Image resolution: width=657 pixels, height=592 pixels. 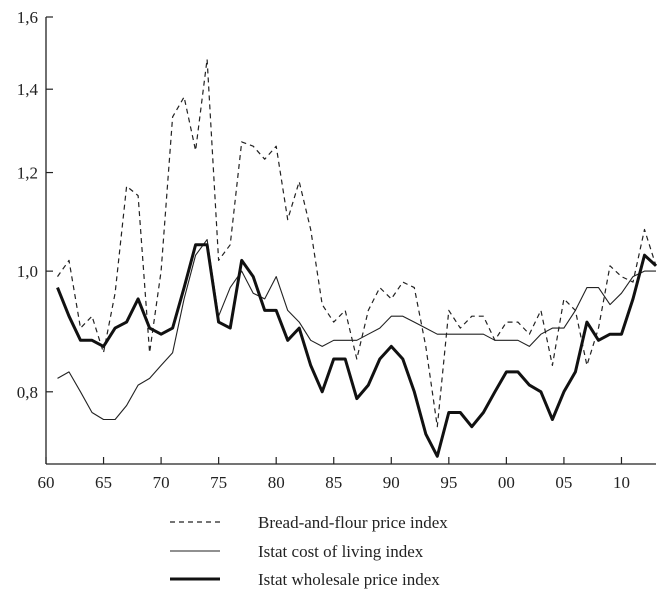 I want to click on legend-label-wholesale: Istat wholesale price index, so click(x=349, y=579).